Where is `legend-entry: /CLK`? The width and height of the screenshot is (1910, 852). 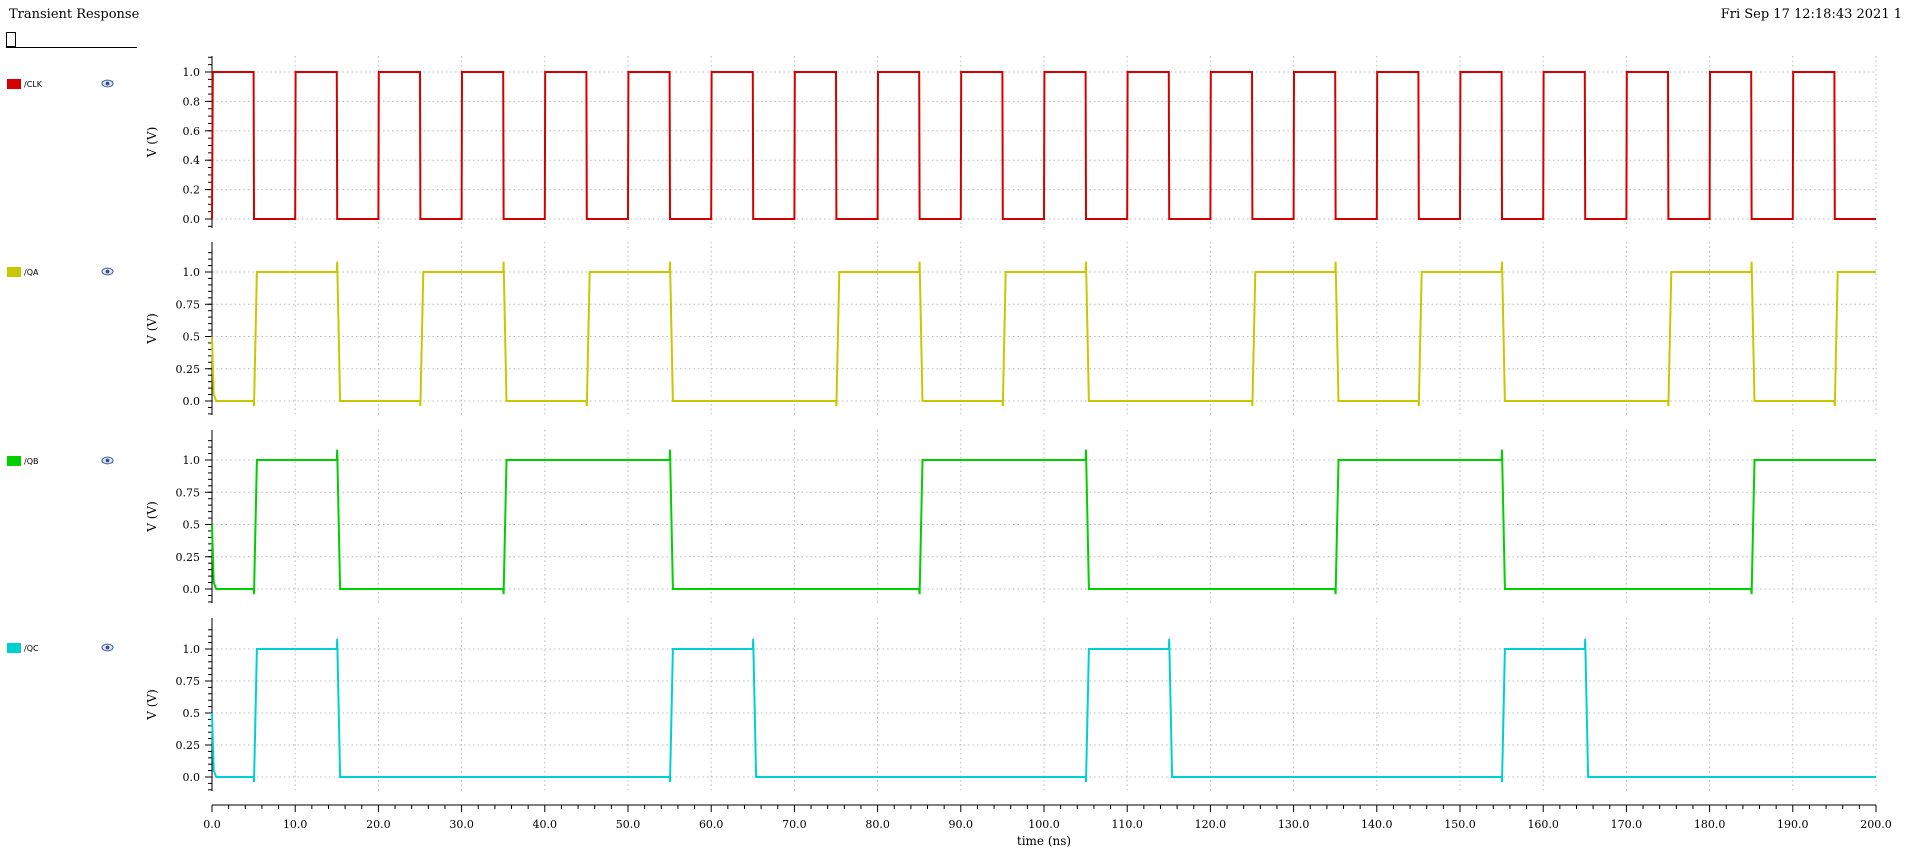 legend-entry: /CLK is located at coordinates (24, 84).